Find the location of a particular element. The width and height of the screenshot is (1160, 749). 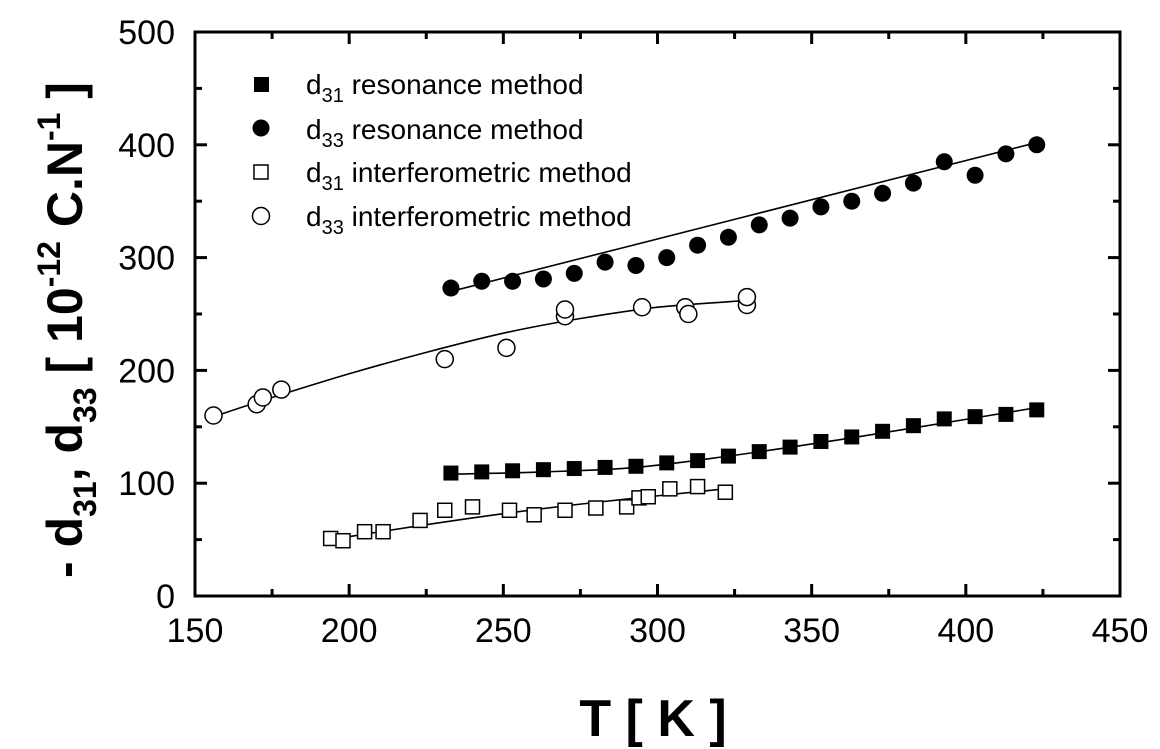

legend-marker-open-circle is located at coordinates (261, 216).